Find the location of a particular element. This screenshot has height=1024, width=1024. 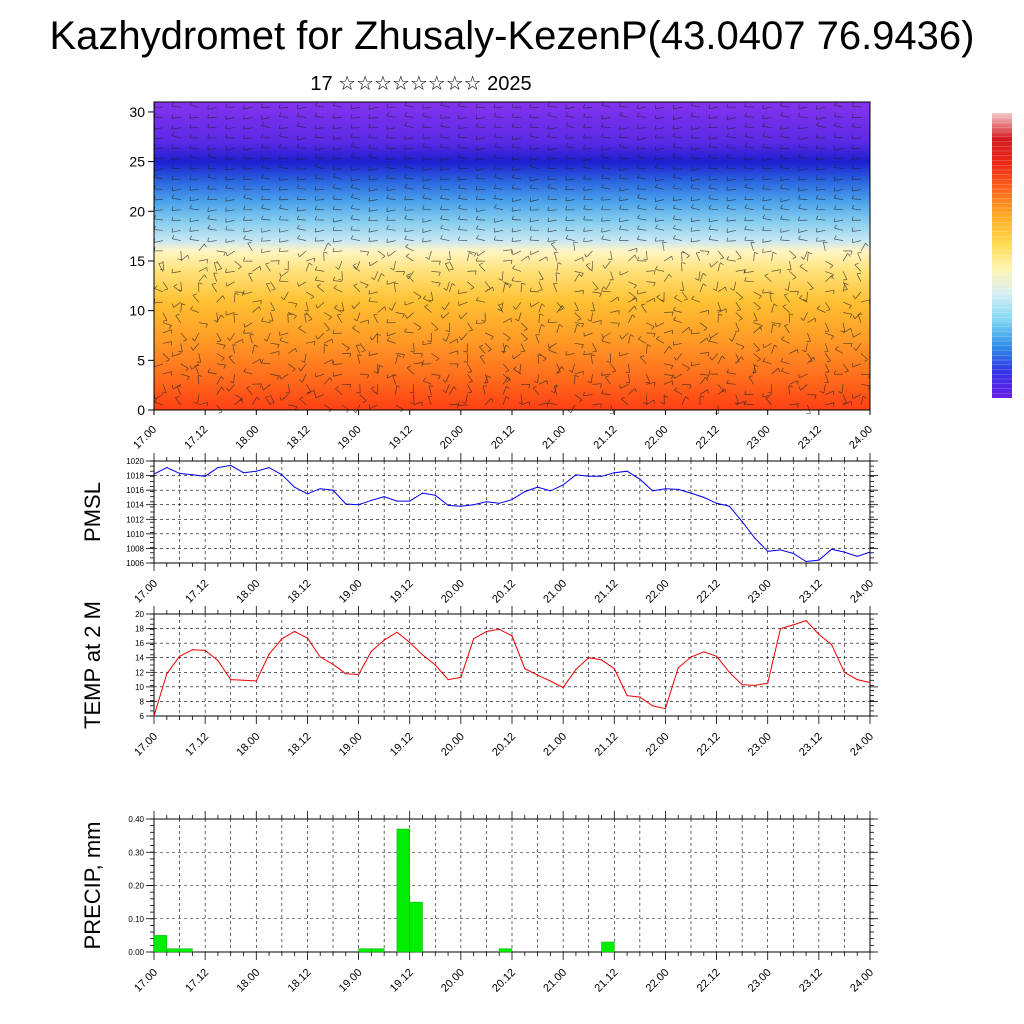

y-tick-label: 5 is located at coordinates (141, 360).